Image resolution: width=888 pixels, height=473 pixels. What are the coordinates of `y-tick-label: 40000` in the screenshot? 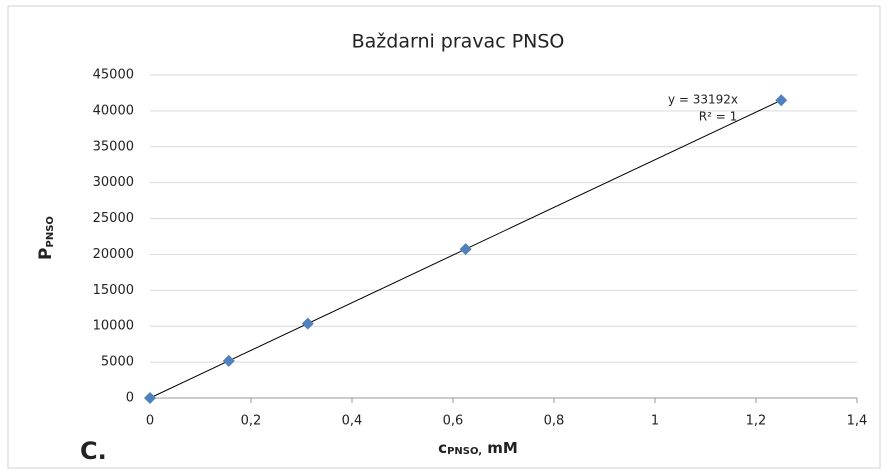 It's located at (113, 110).